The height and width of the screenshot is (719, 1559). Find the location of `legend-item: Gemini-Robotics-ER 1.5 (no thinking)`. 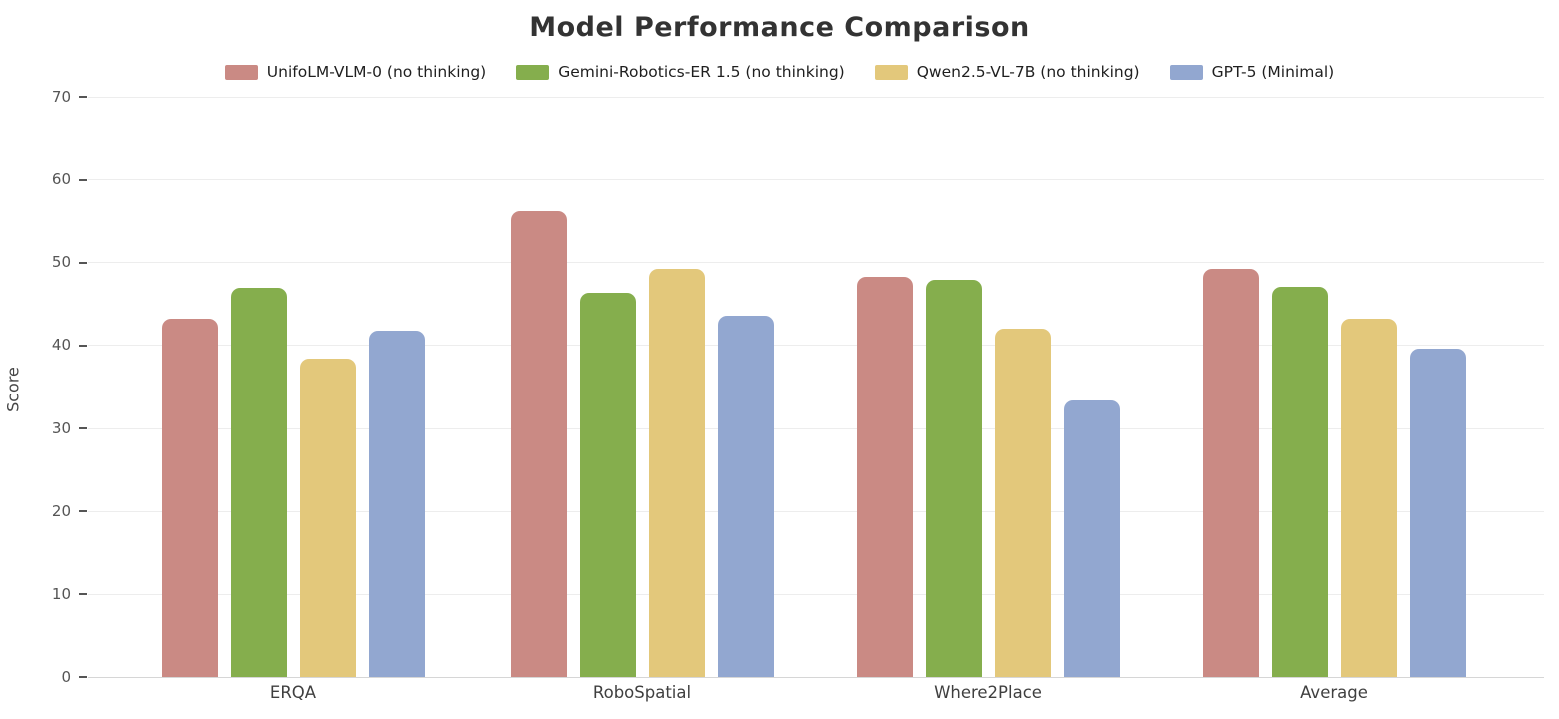

legend-item: Gemini-Robotics-ER 1.5 (no thinking) is located at coordinates (680, 72).